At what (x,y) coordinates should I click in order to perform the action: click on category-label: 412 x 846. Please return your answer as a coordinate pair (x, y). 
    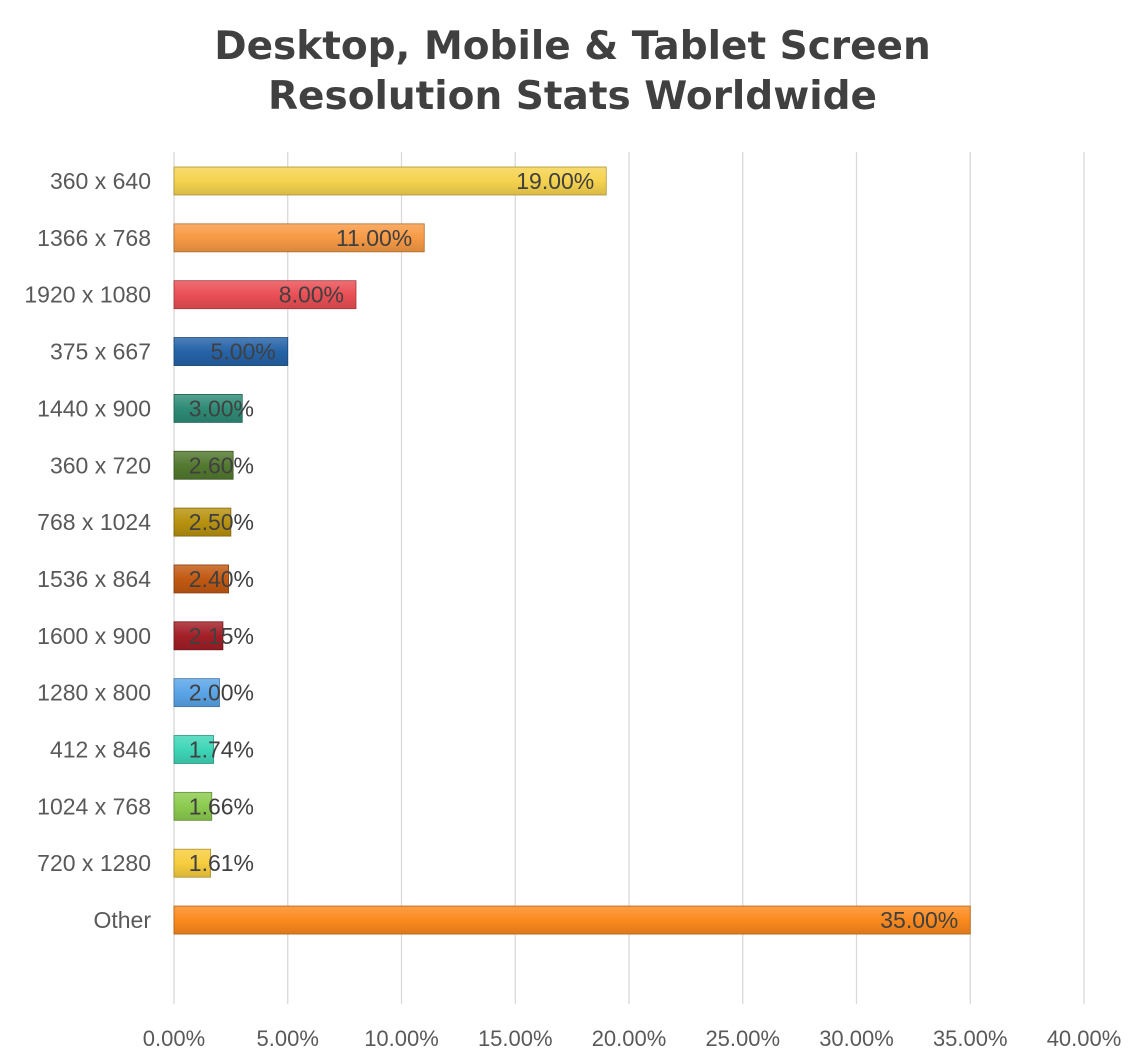
    Looking at the image, I should click on (100, 750).